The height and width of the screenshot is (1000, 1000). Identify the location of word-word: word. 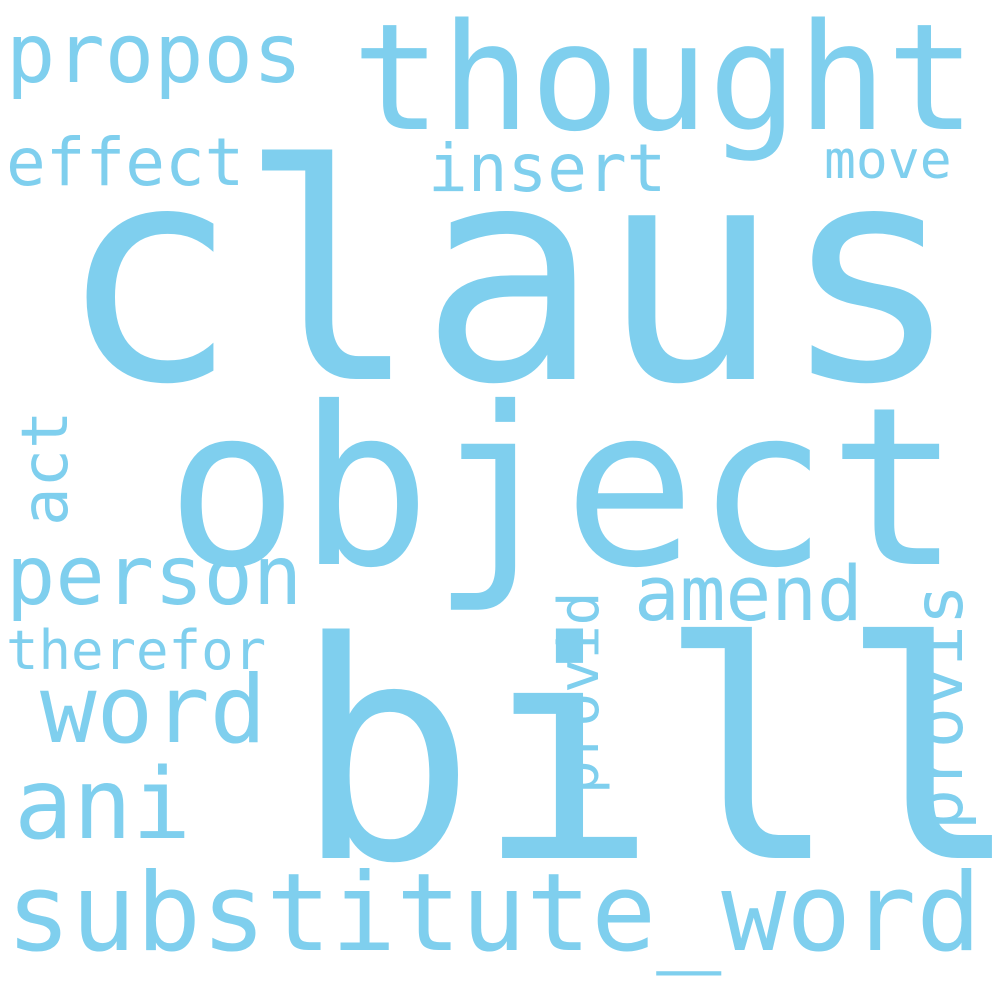
(153, 710).